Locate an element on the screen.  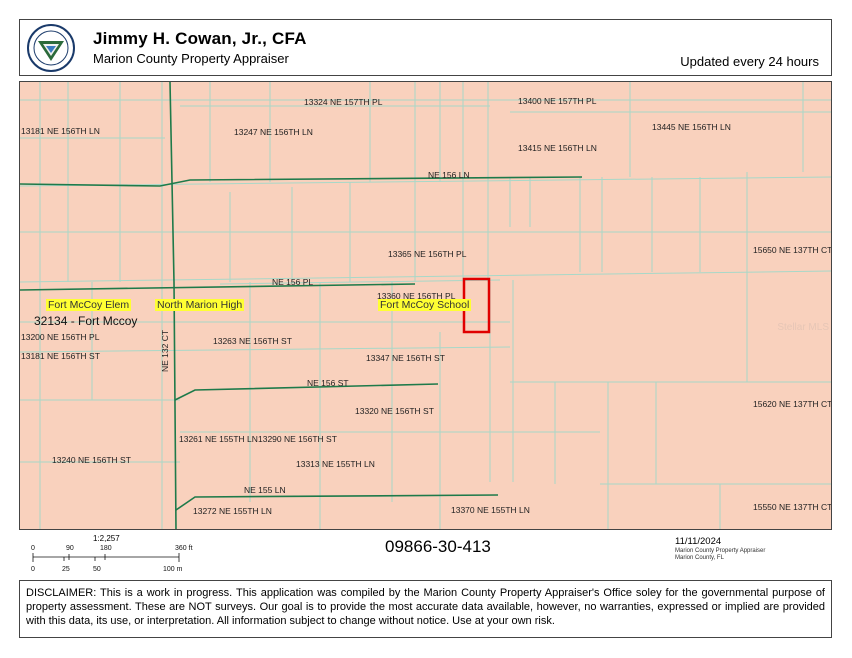
scale-tick-label: 360 ft is located at coordinates (184, 548).